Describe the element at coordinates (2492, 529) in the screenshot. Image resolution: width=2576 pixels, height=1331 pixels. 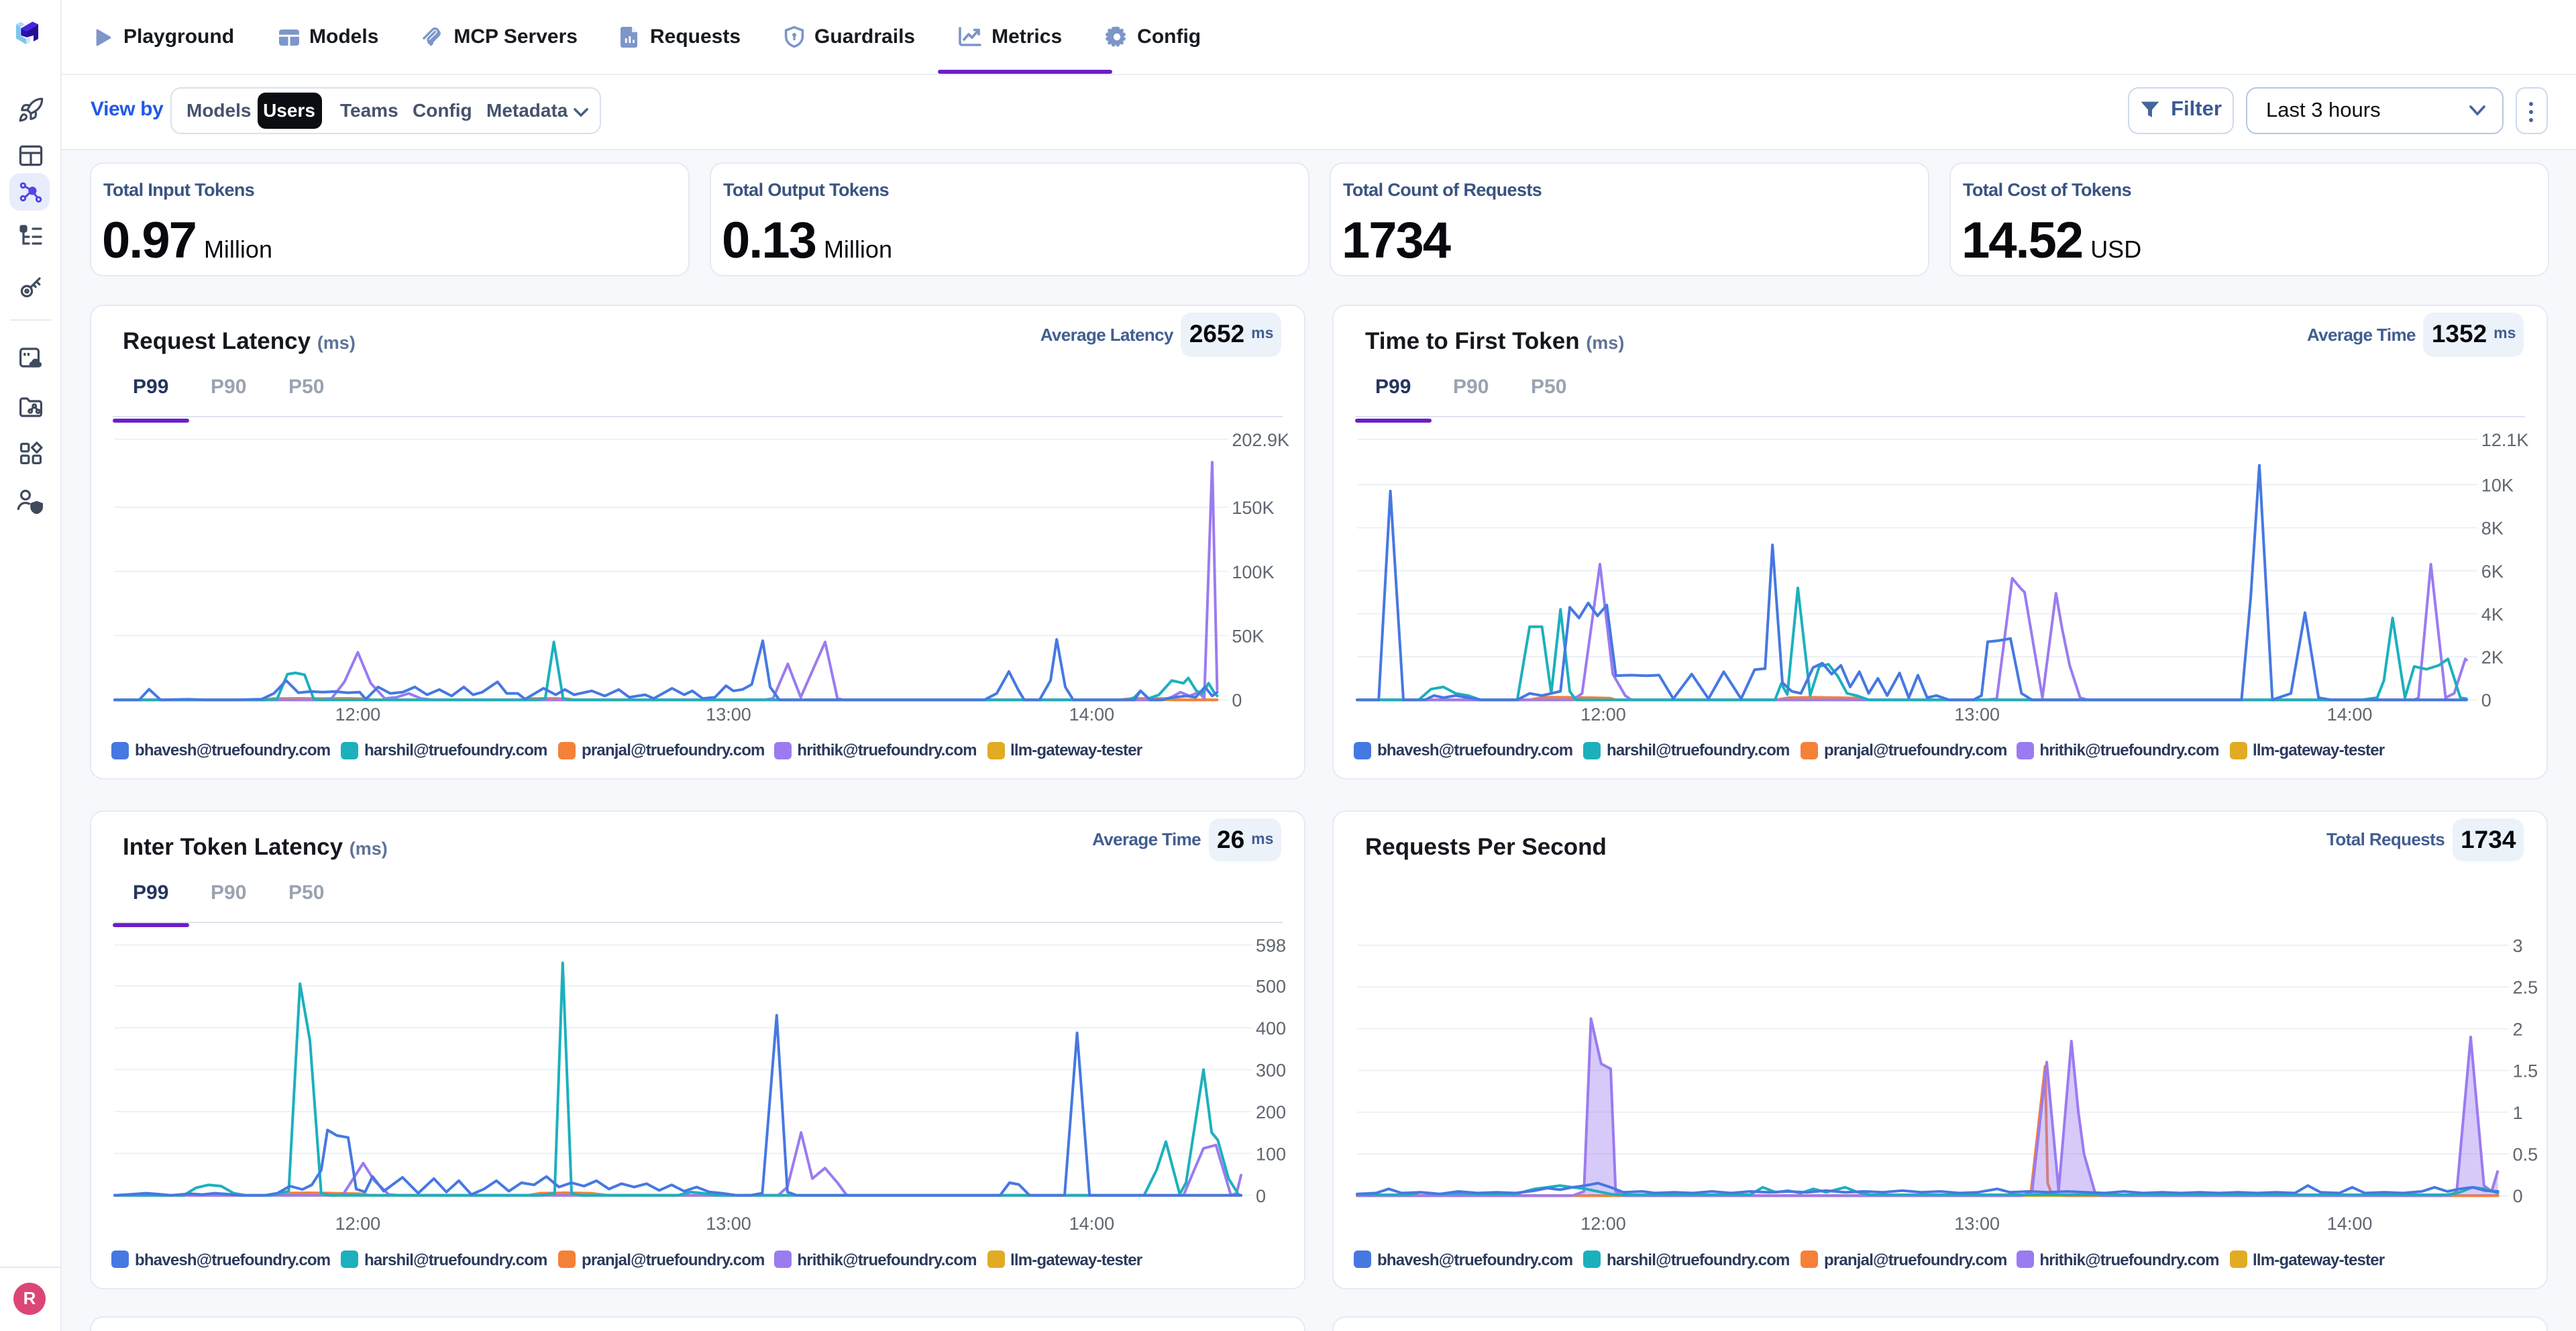
I see `svg-text: 8K` at that location.